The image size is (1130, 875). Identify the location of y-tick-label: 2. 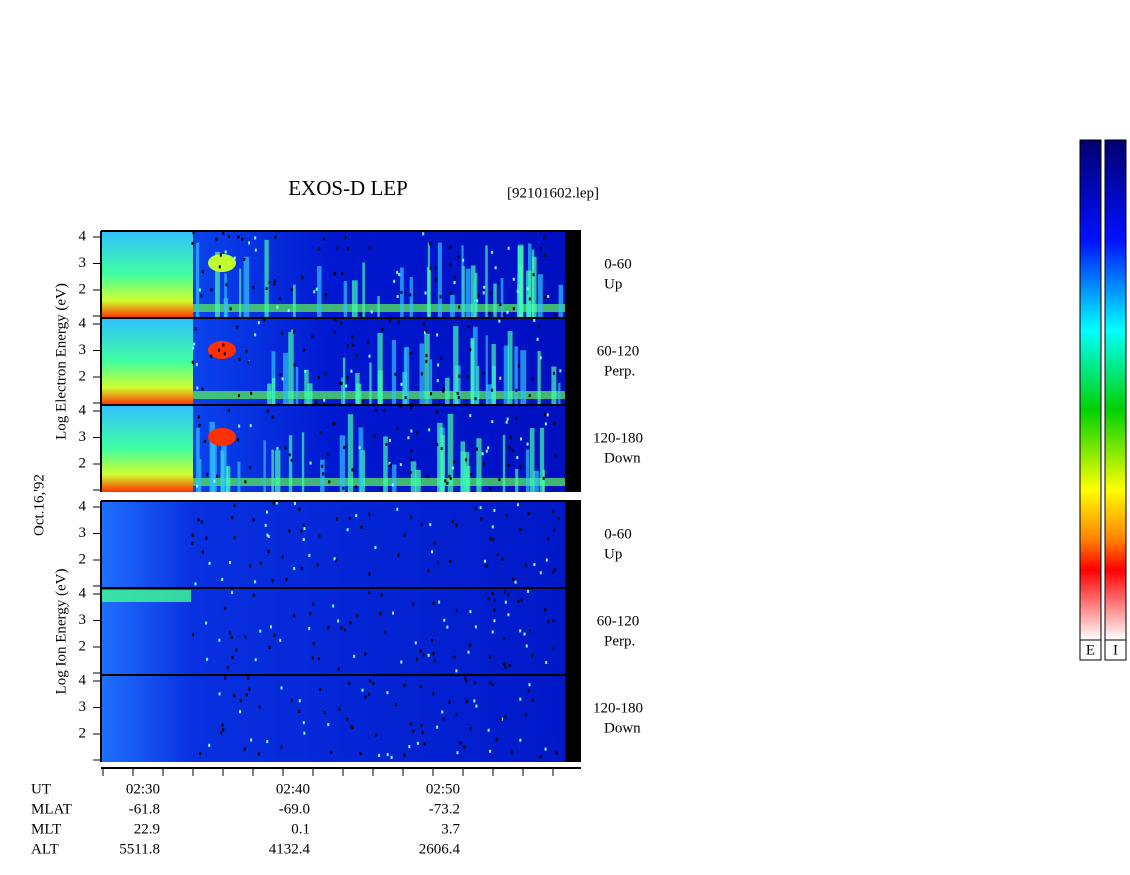
(83, 376).